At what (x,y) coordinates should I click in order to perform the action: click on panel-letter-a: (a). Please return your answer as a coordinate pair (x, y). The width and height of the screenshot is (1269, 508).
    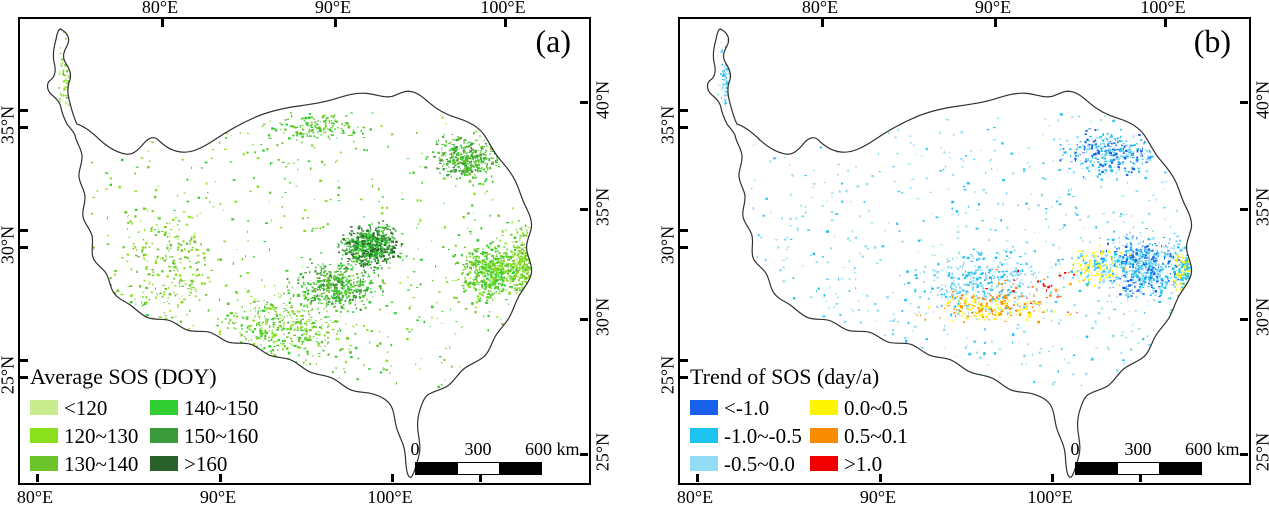
    Looking at the image, I should click on (553, 41).